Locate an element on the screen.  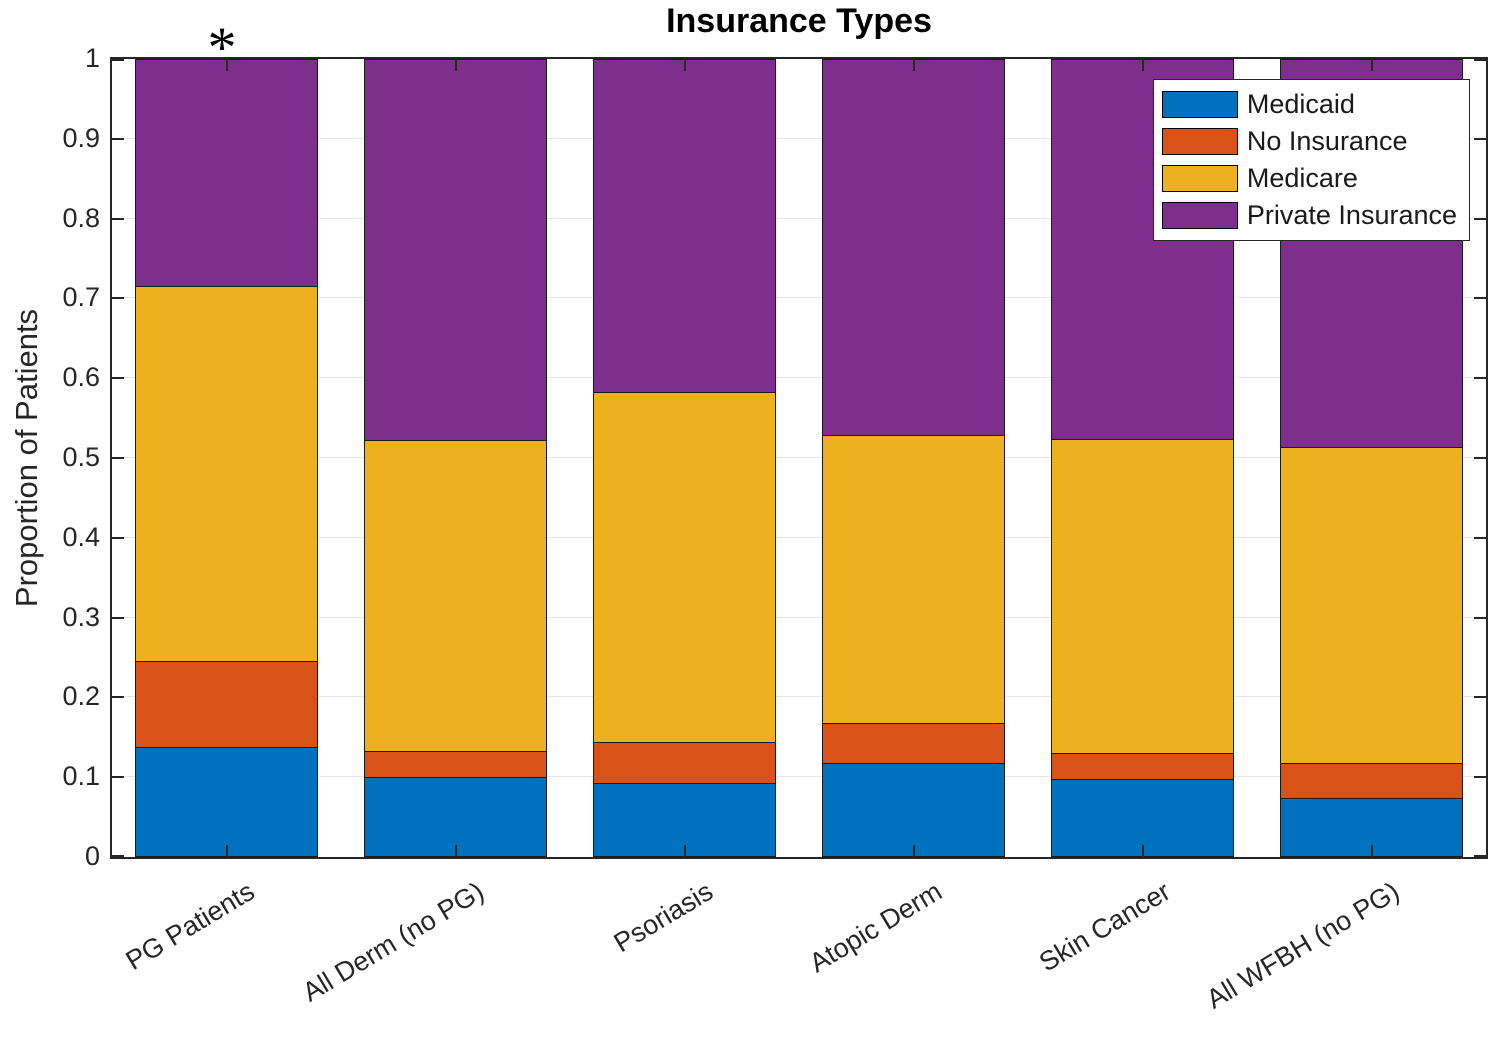
y-tick-label: 0.4 is located at coordinates (81, 536).